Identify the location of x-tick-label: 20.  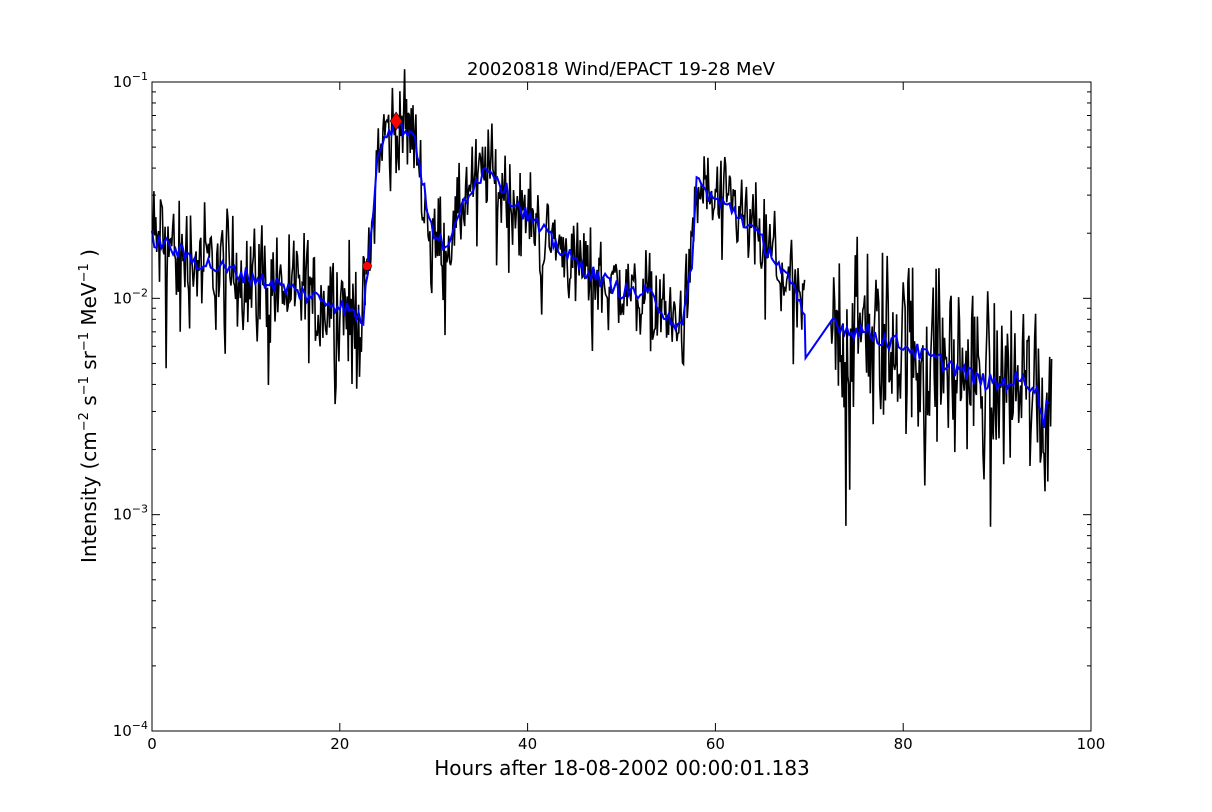
(339, 744).